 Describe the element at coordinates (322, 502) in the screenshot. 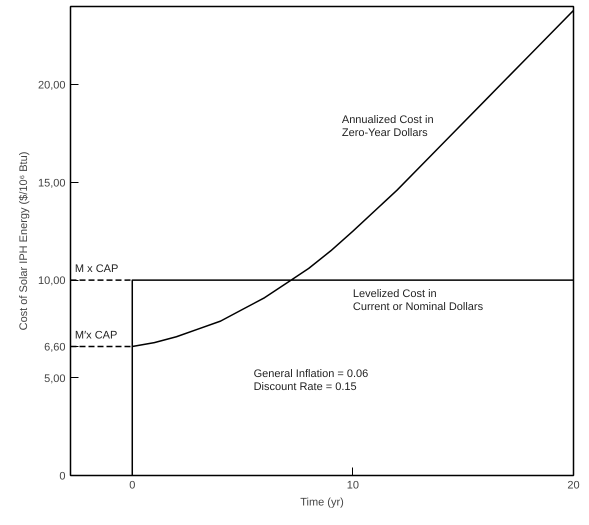

I see `x-axis-title: Time (yr)` at that location.